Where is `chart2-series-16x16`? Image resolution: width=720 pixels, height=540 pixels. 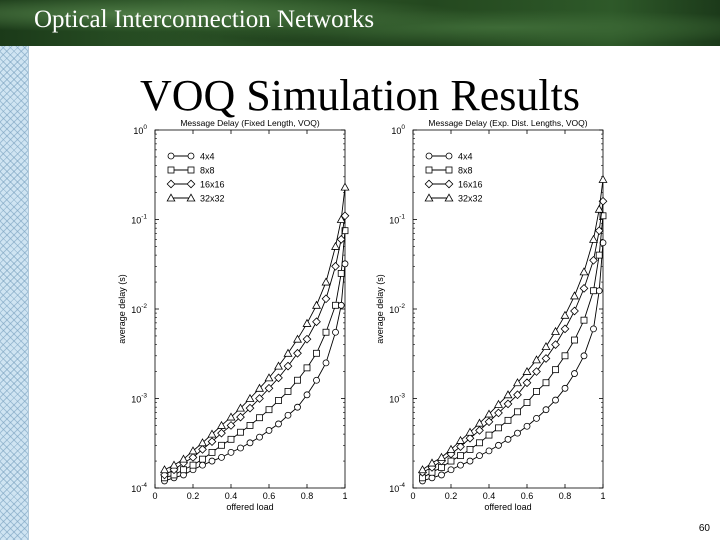
chart2-series-16x16 is located at coordinates (513, 336).